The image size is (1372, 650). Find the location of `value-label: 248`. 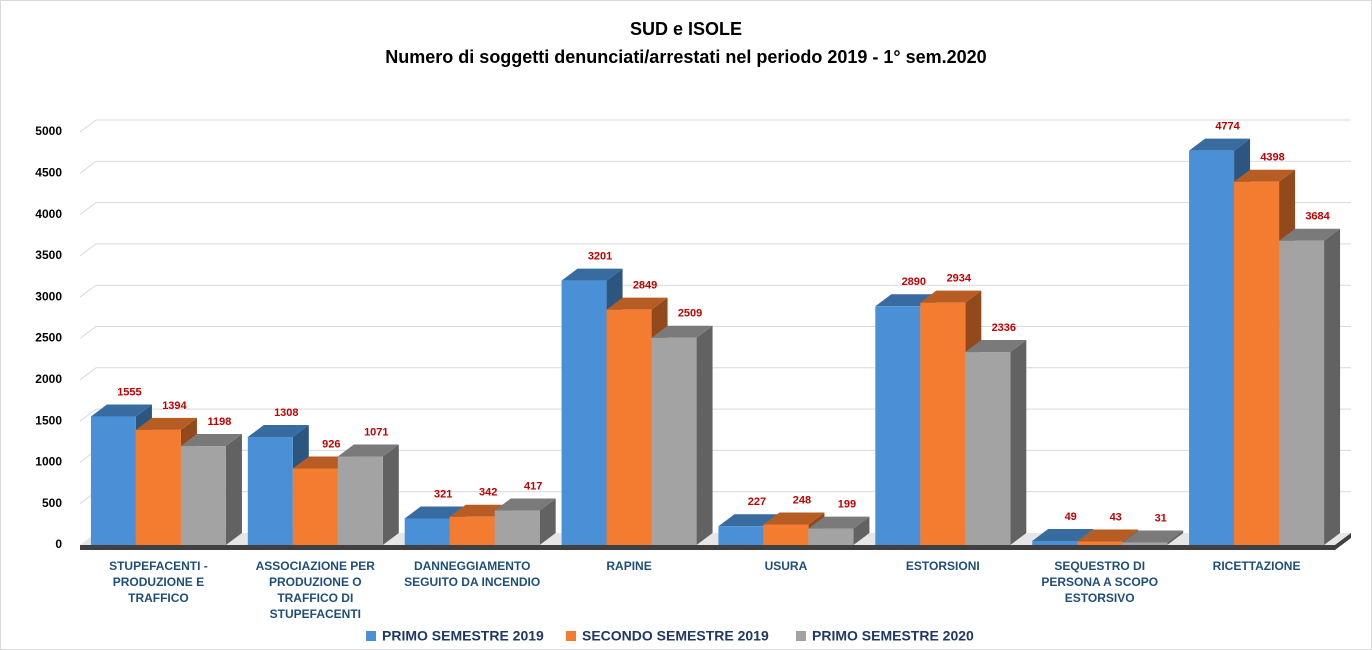

value-label: 248 is located at coordinates (802, 500).